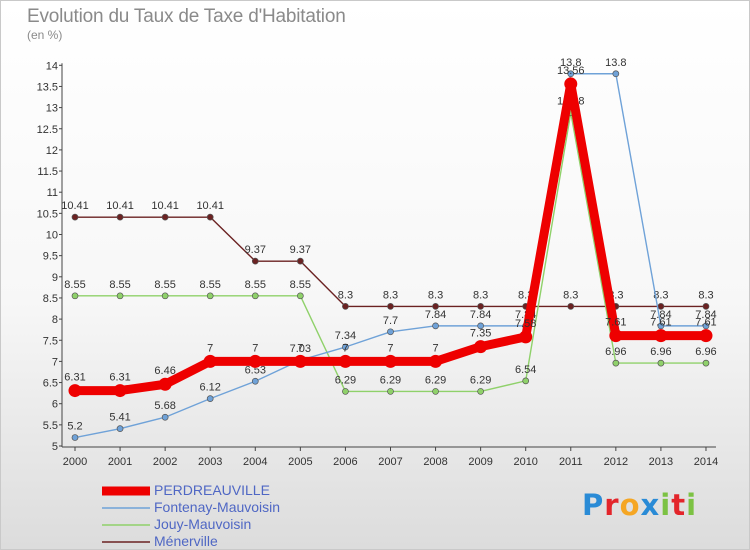 Image resolution: width=750 pixels, height=550 pixels. I want to click on y-tick-label: 13, so click(52, 109).